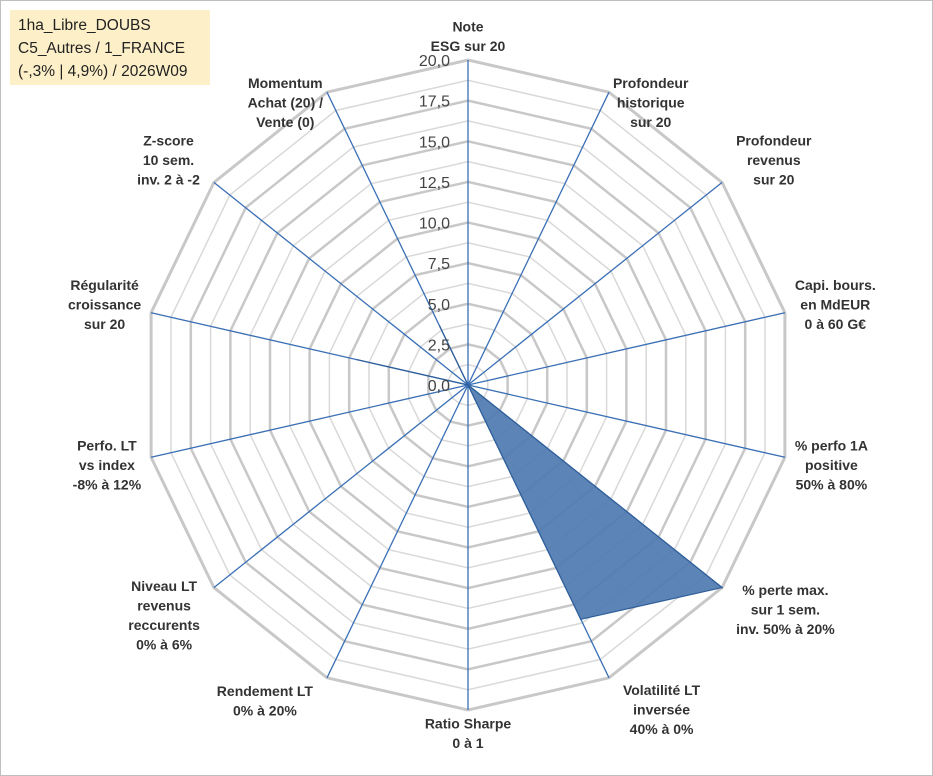  What do you see at coordinates (107, 445) in the screenshot?
I see `axis-label-10-line-0: Perfo. LT` at bounding box center [107, 445].